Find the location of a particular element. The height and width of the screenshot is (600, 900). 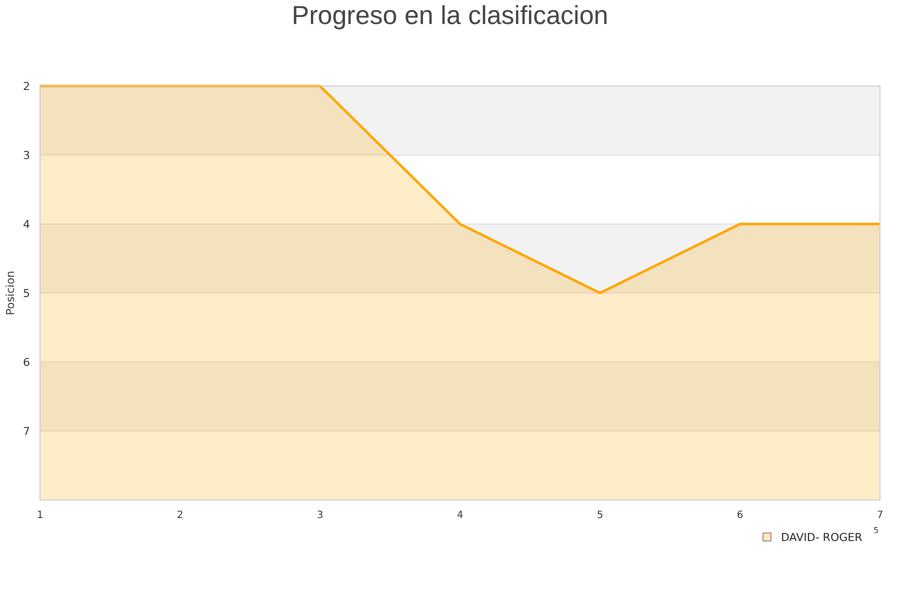

x-tick-label: 1 is located at coordinates (40, 515).